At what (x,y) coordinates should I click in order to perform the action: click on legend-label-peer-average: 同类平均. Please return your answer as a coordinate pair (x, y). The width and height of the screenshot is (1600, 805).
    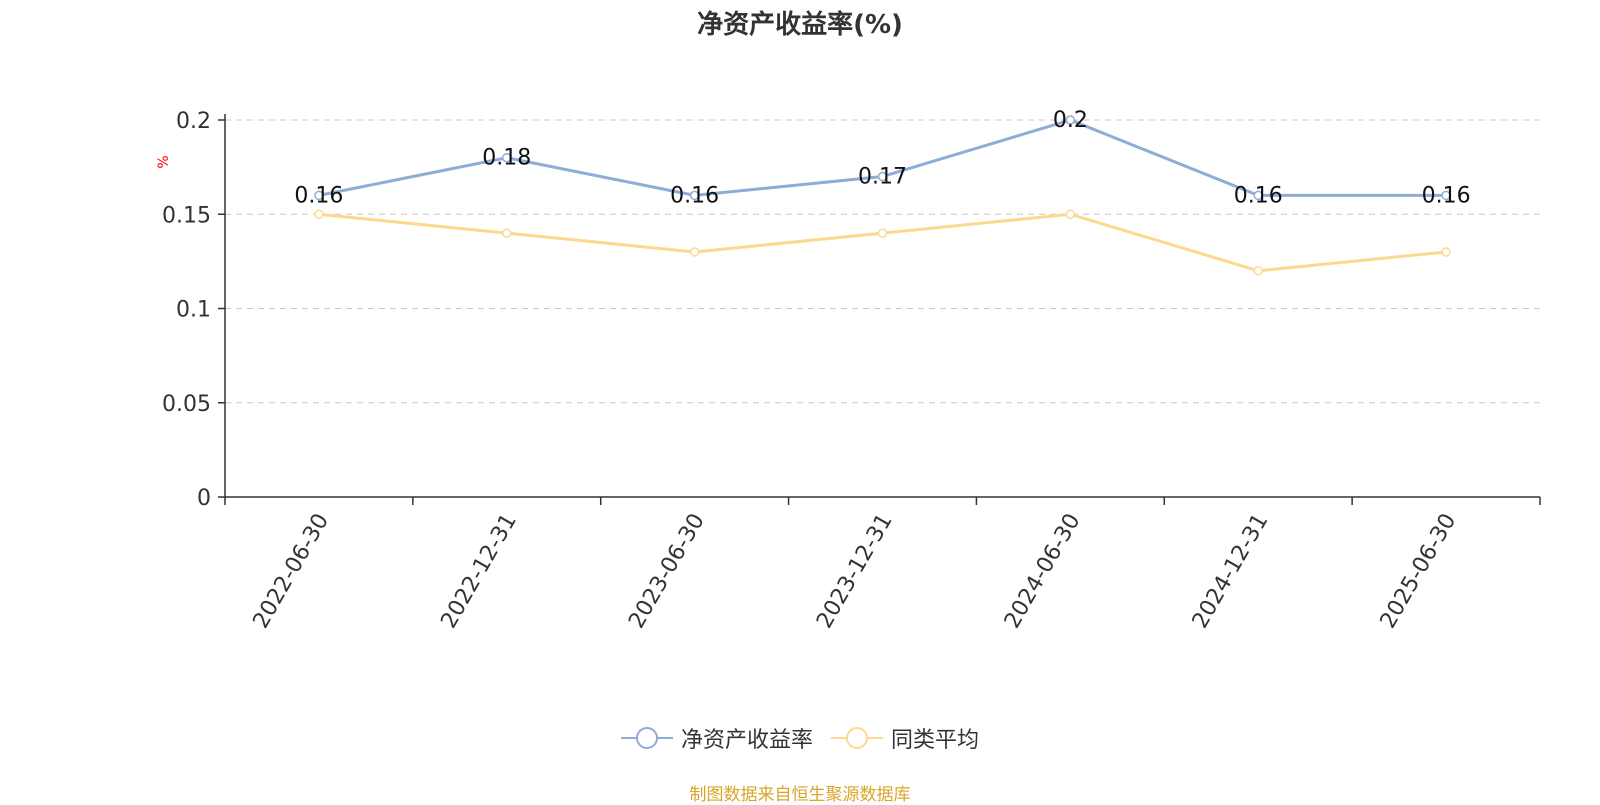
    Looking at the image, I should click on (935, 740).